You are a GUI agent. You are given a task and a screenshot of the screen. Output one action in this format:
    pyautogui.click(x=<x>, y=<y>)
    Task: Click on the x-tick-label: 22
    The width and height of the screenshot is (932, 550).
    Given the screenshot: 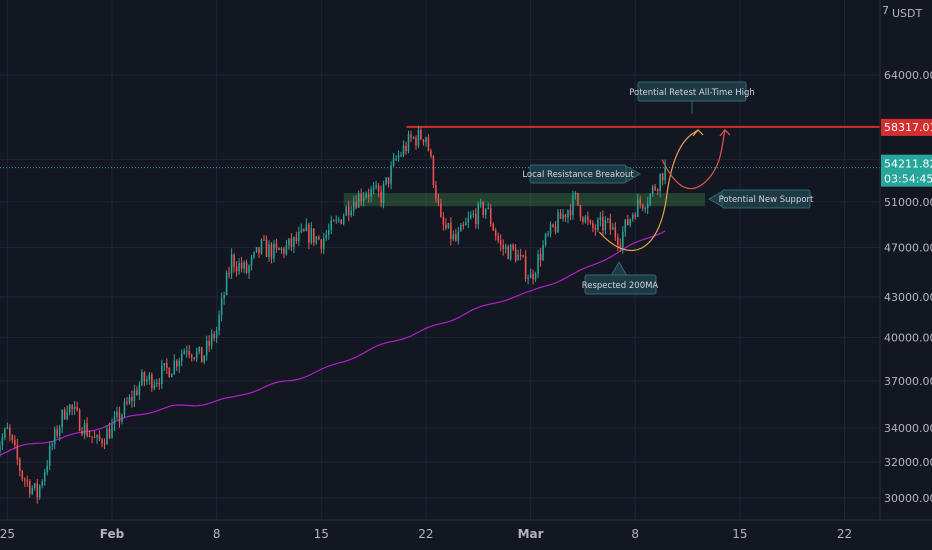 What is the action you would take?
    pyautogui.click(x=425, y=534)
    